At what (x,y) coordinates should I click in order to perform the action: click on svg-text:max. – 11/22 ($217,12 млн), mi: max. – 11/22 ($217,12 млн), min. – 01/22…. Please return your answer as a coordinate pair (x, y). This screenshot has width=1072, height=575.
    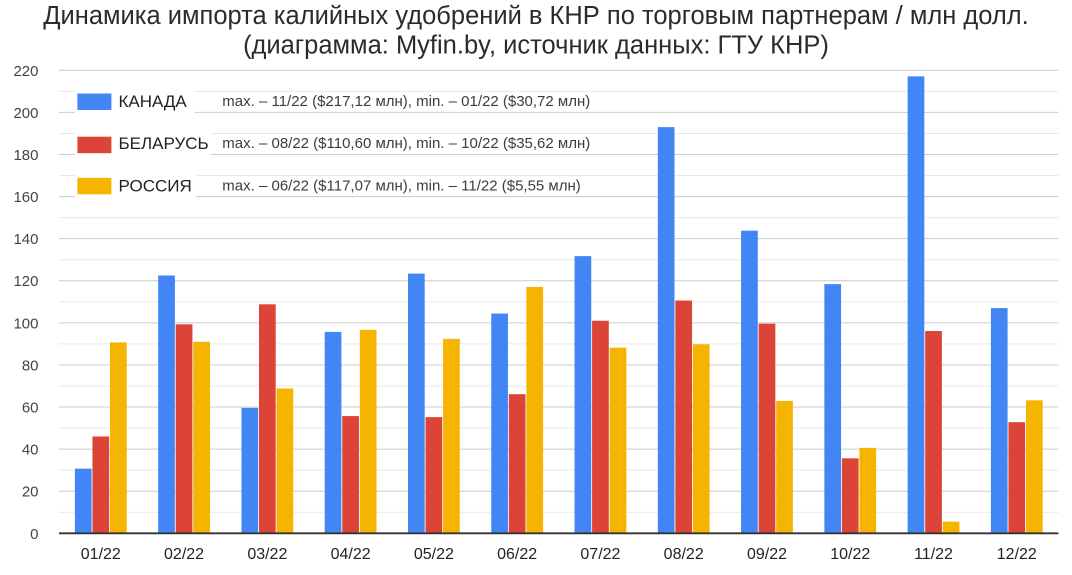
    Looking at the image, I should click on (406, 101).